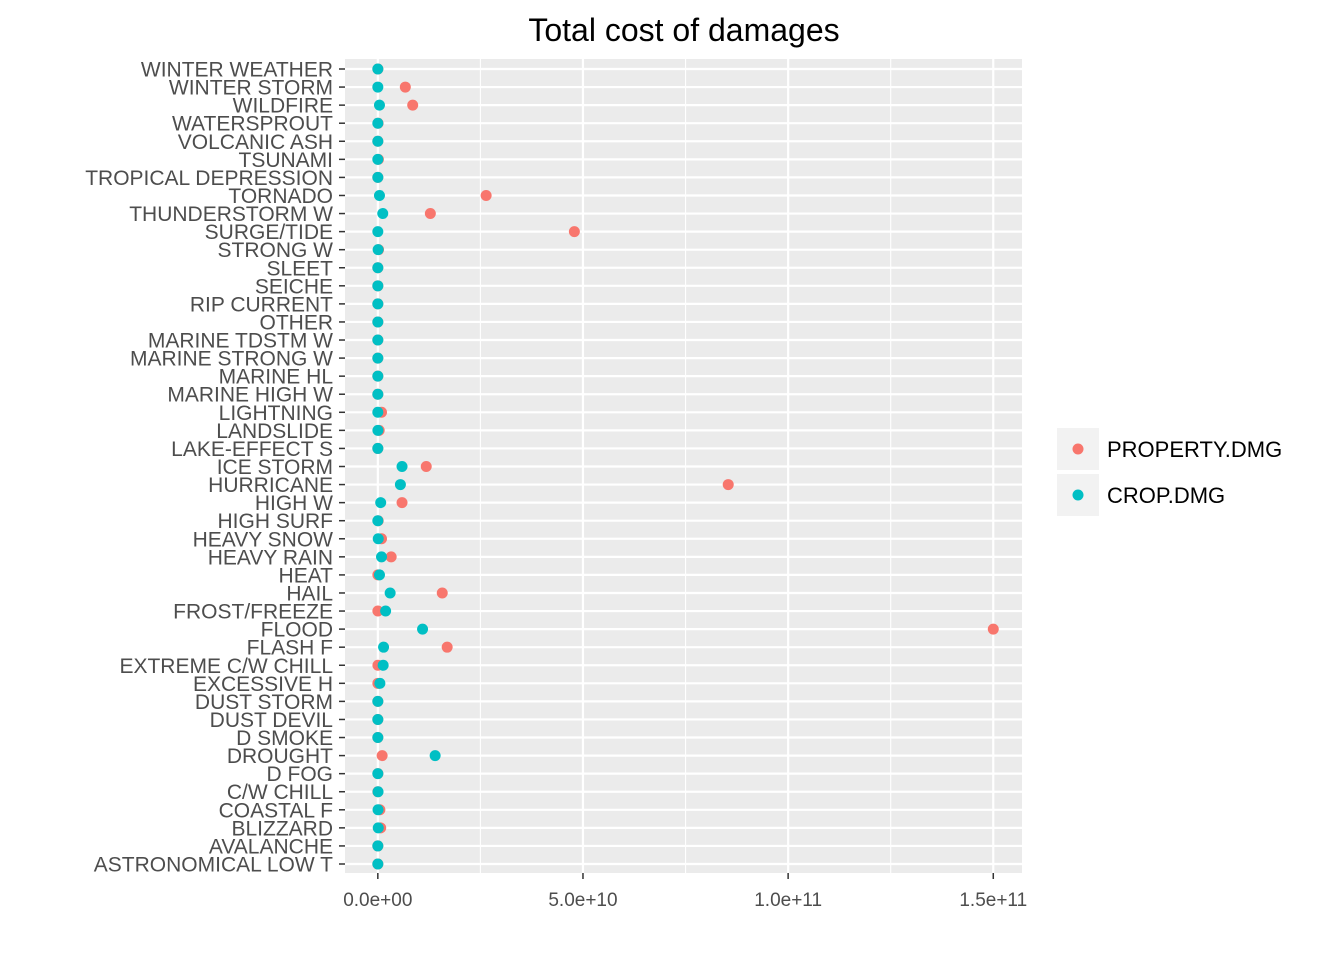 The height and width of the screenshot is (960, 1344). What do you see at coordinates (294, 503) in the screenshot?
I see `y-tick-label: HIGH W` at bounding box center [294, 503].